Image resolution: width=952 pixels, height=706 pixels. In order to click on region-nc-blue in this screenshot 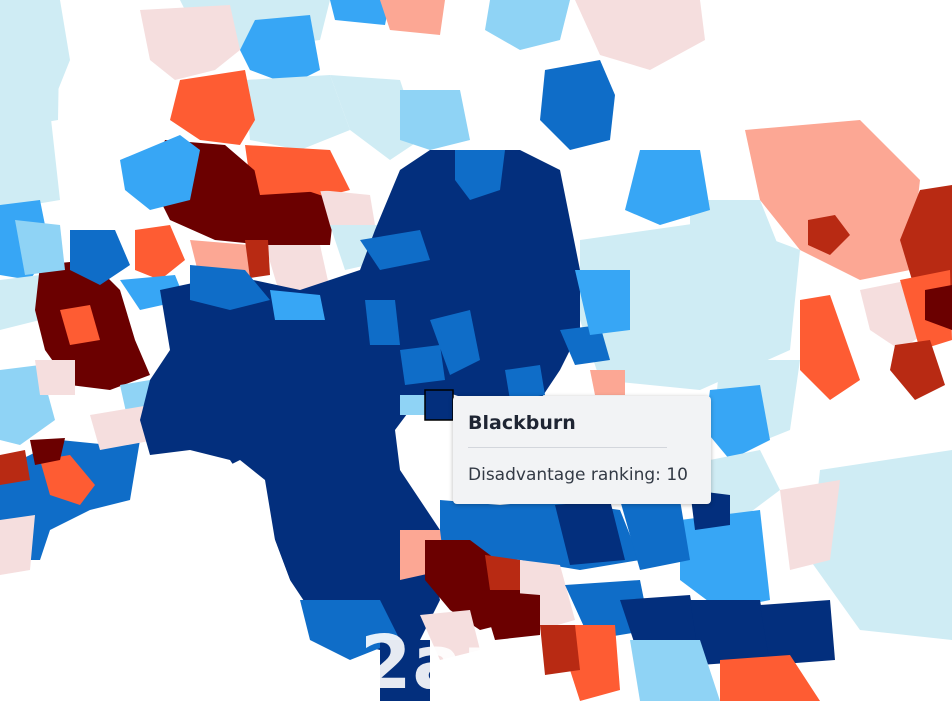, I will do `click(160, 172)`.